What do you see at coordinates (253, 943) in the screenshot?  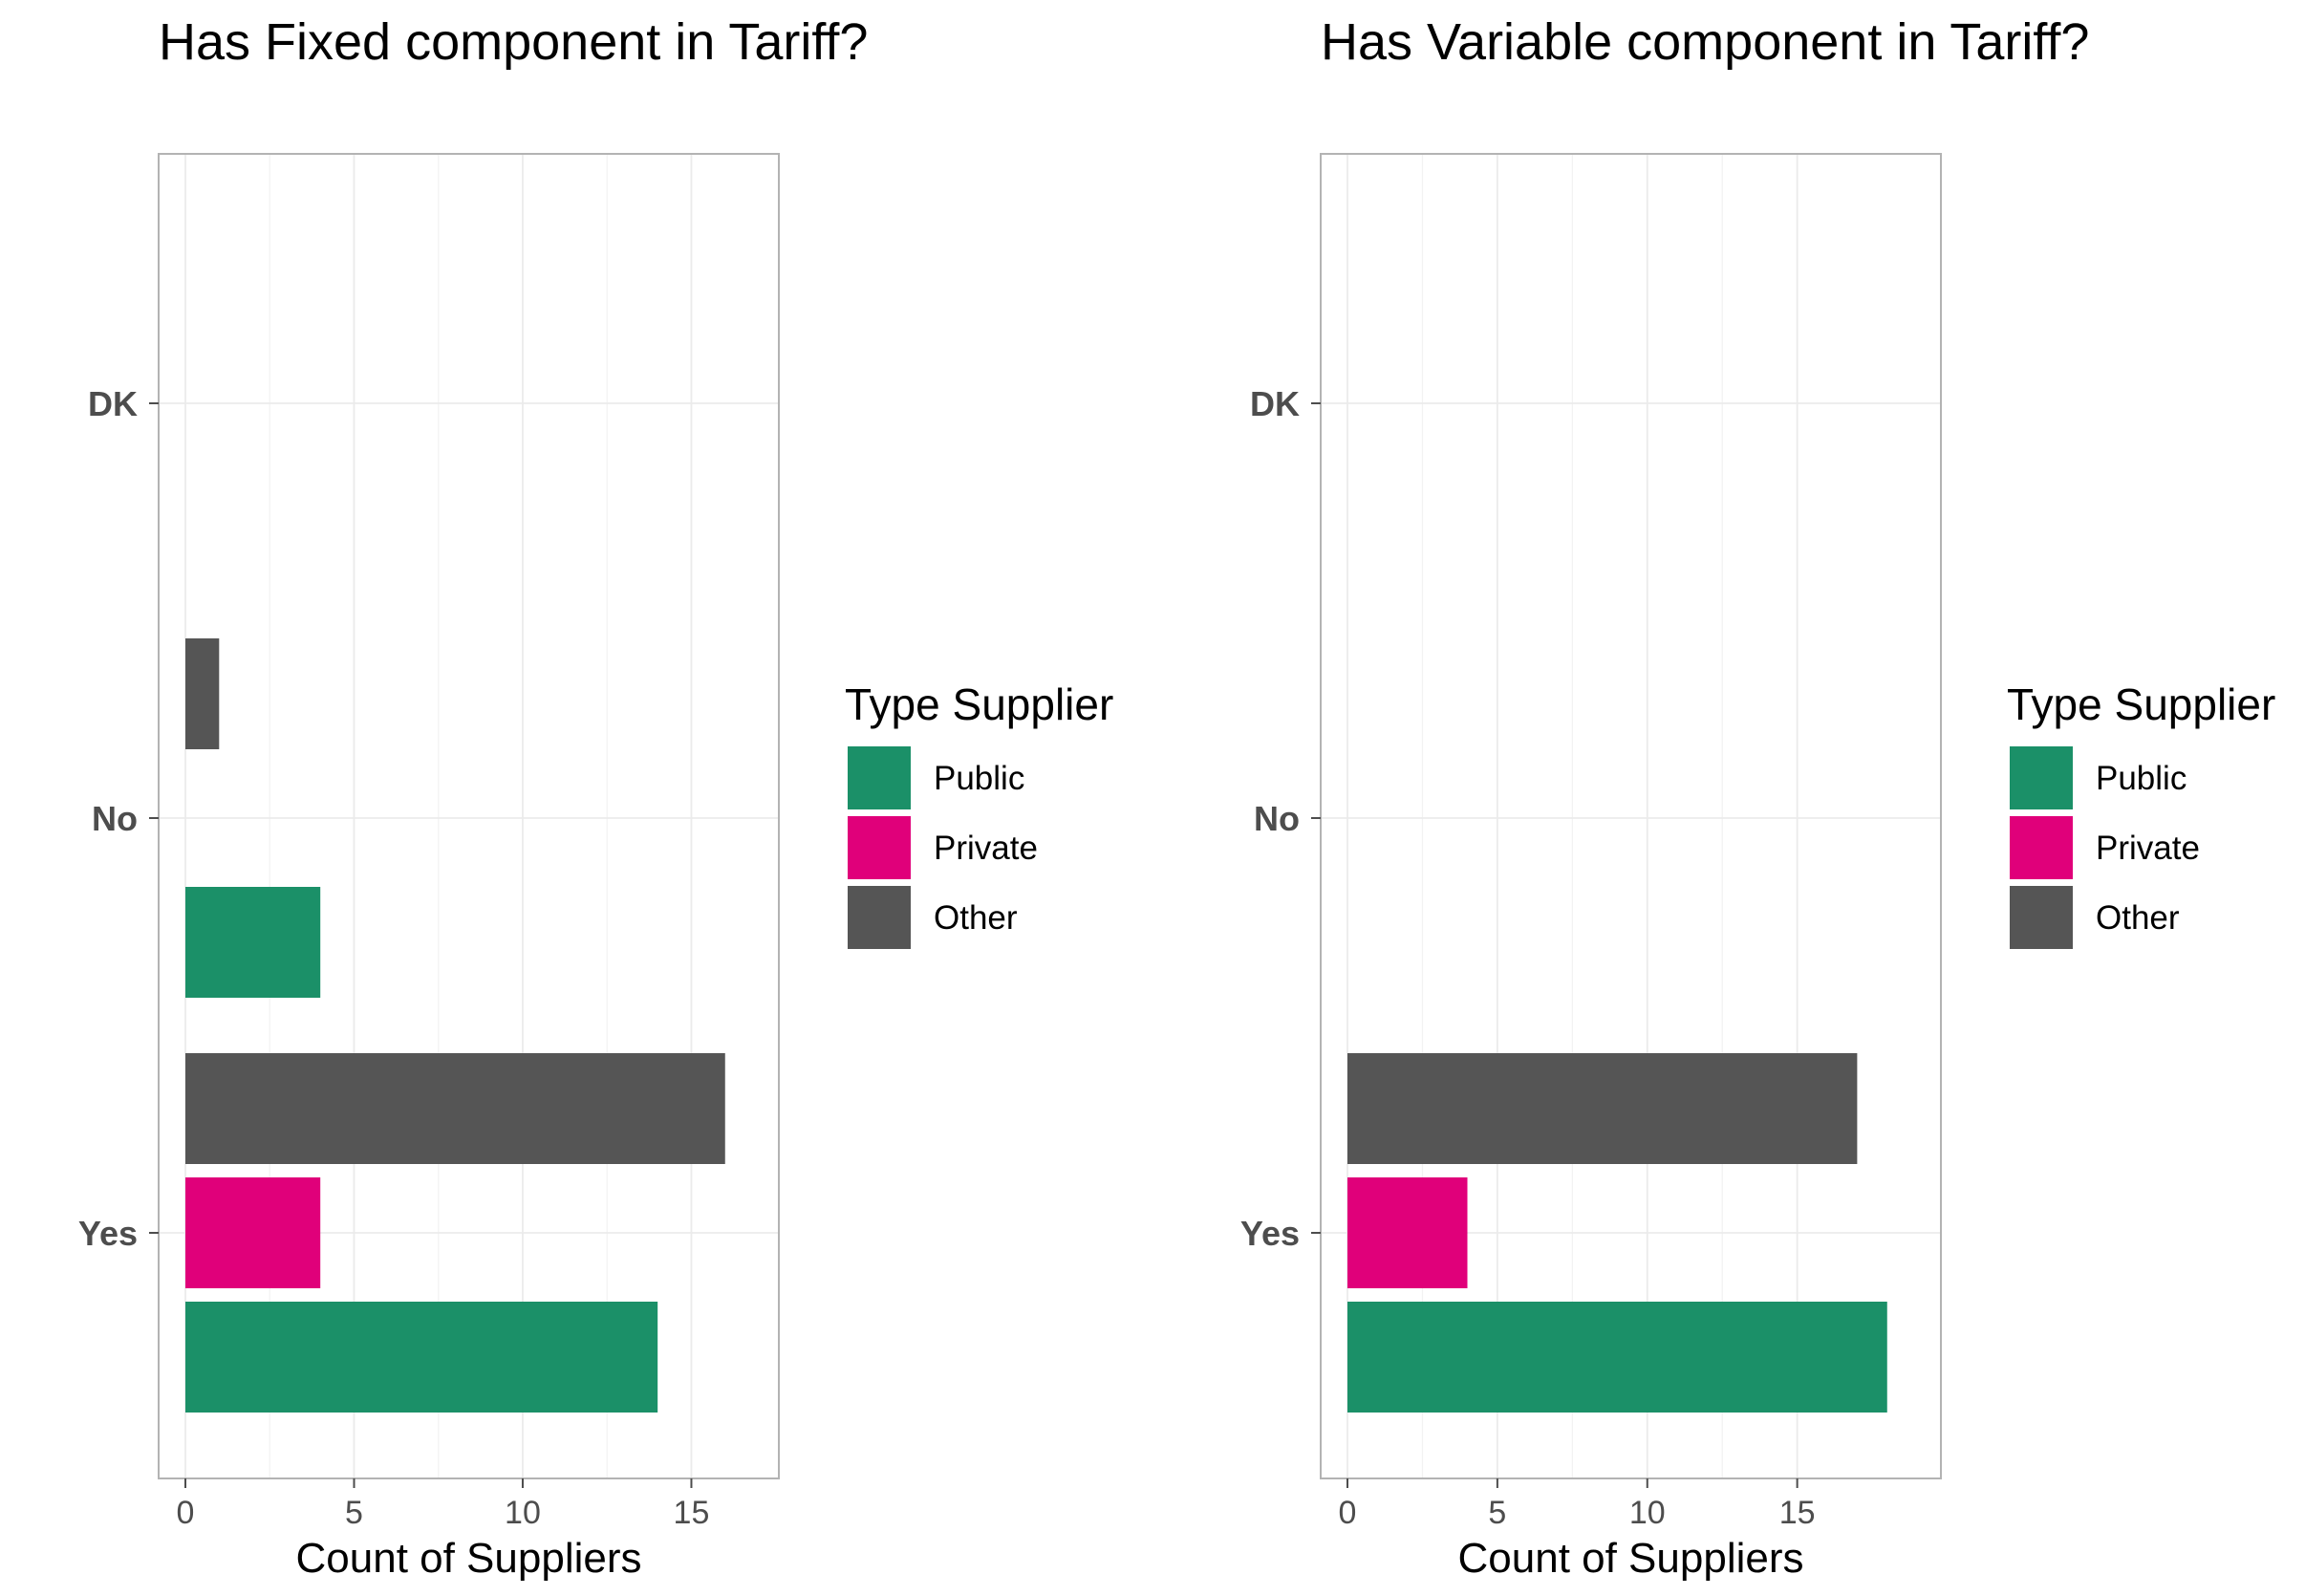 I see `bar-public-no` at bounding box center [253, 943].